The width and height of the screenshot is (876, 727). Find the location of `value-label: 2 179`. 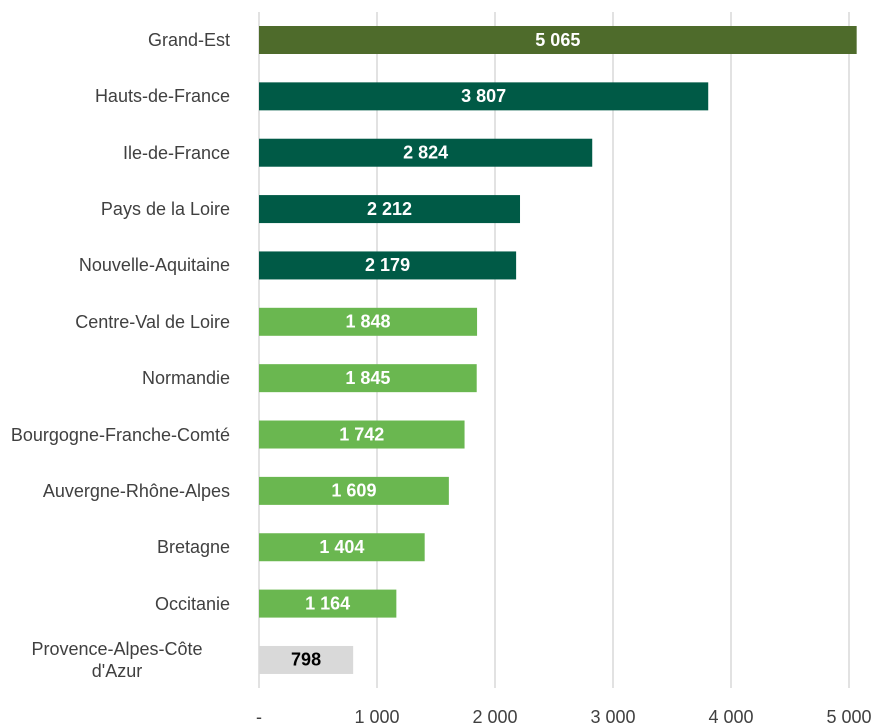

value-label: 2 179 is located at coordinates (387, 265).